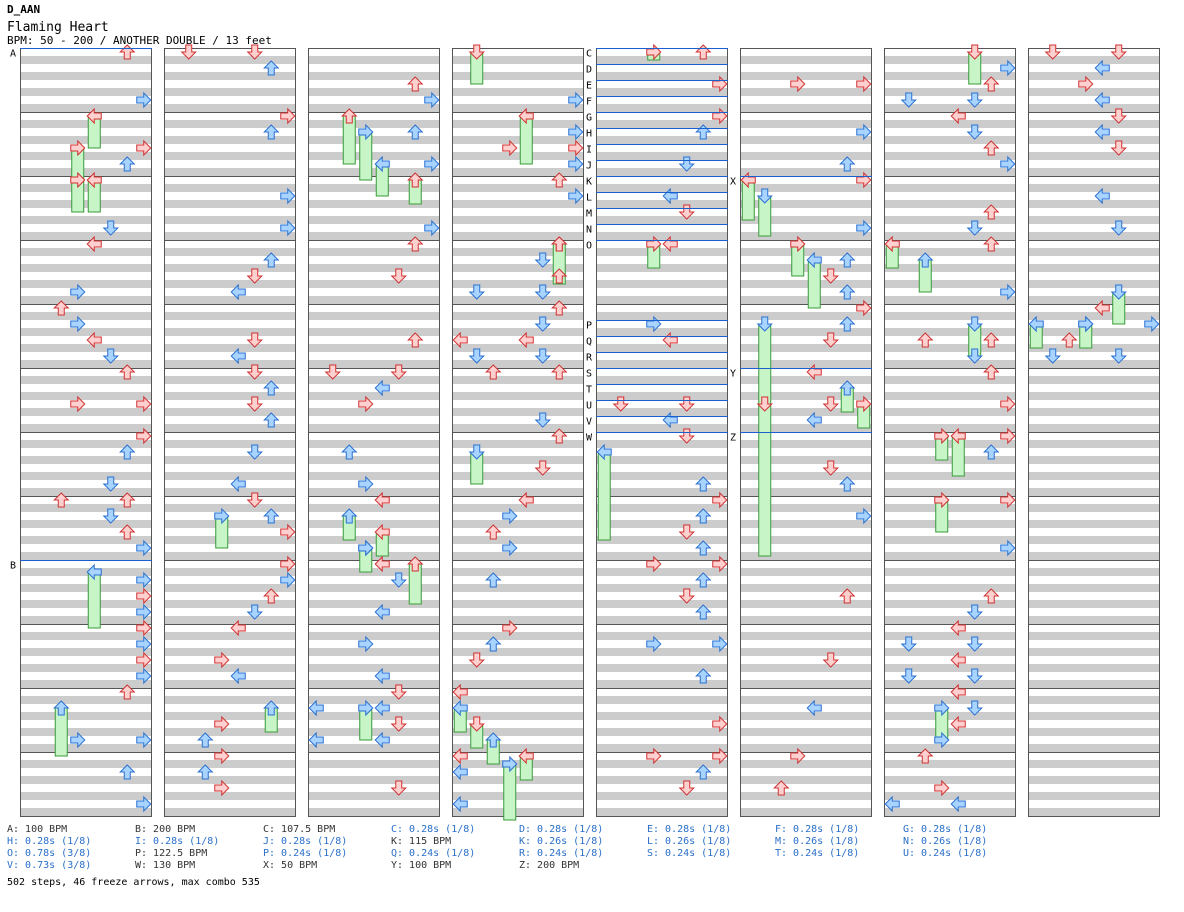 The height and width of the screenshot is (912, 1184). I want to click on speed-marker-label: Z, so click(733, 438).